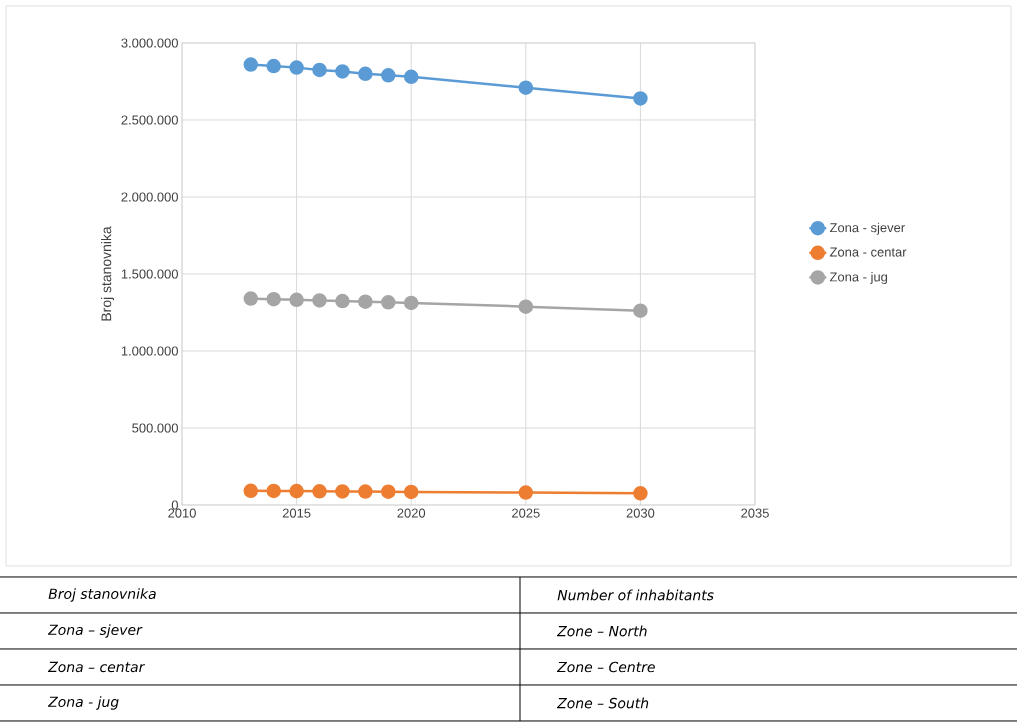 Image resolution: width=1017 pixels, height=724 pixels. Describe the element at coordinates (149, 43) in the screenshot. I see `y-tick-label: 3.000.000` at that location.